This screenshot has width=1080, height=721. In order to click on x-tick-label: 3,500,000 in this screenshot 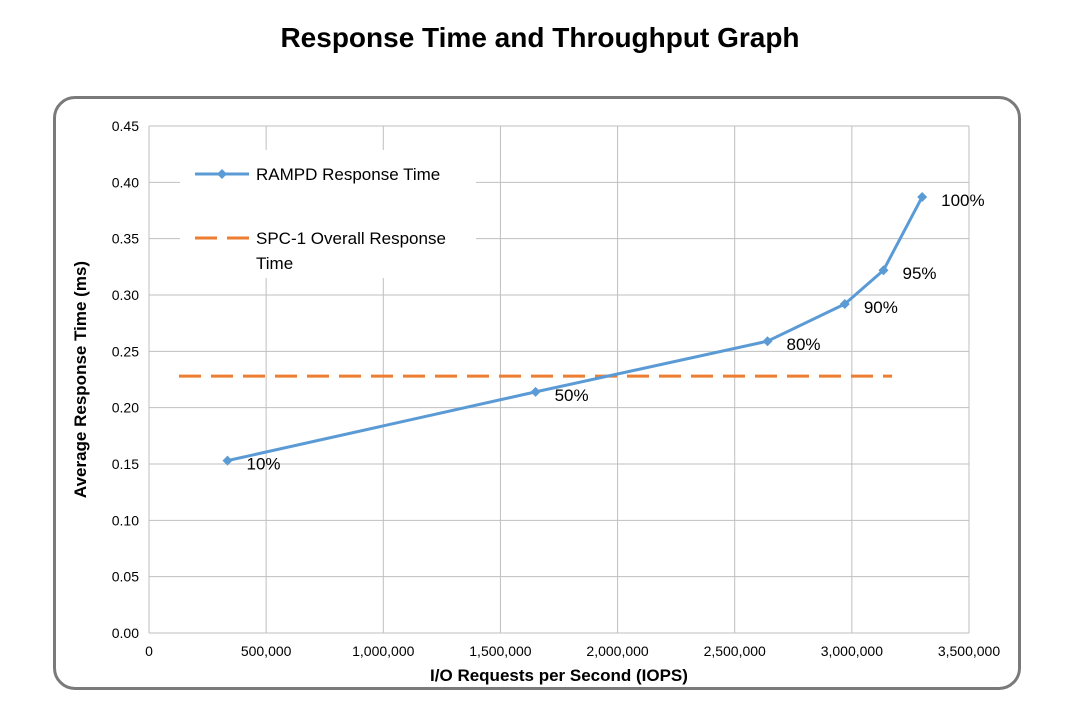, I will do `click(969, 651)`.